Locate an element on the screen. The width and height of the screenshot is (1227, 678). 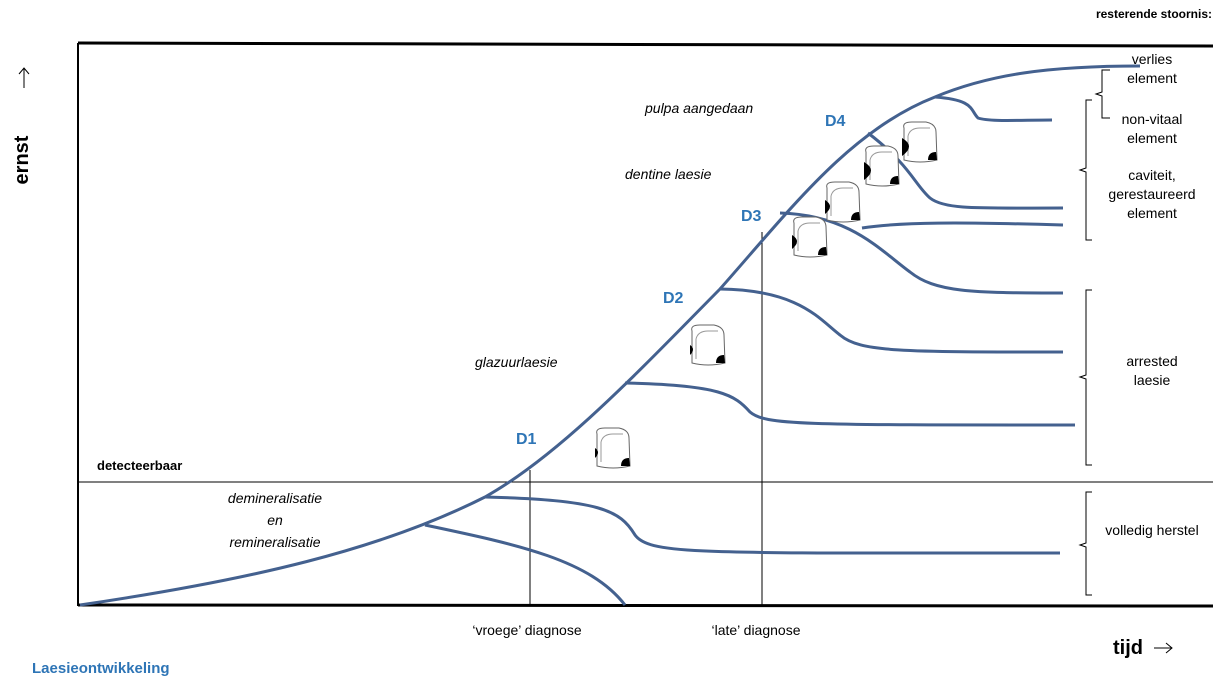
phase-label: pulpa aangedaan is located at coordinates (698, 108).